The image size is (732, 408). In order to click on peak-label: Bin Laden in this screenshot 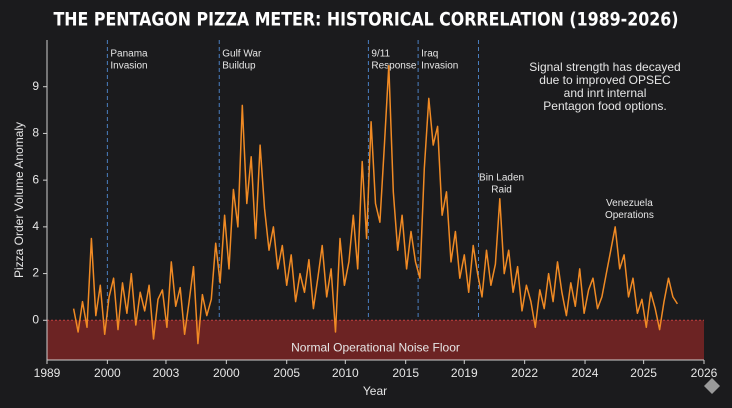, I will do `click(501, 177)`.